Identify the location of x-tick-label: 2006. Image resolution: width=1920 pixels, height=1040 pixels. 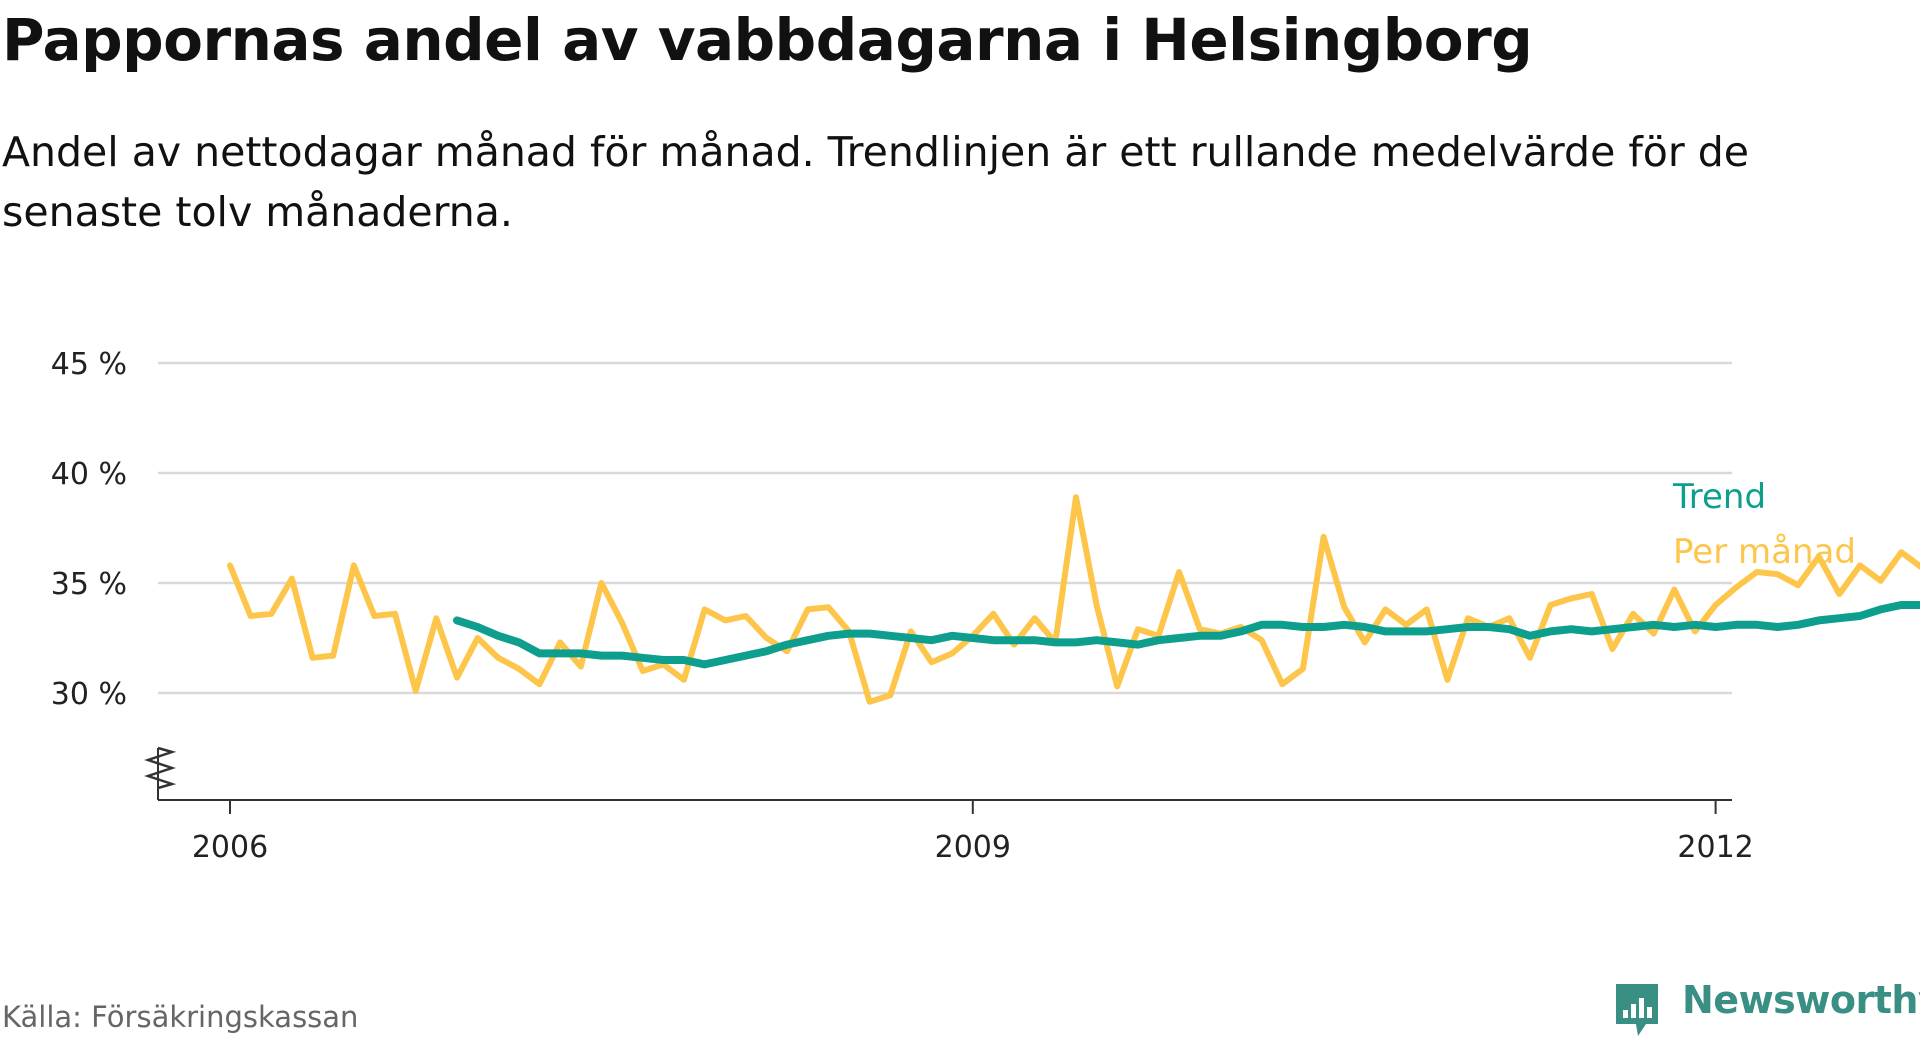
(230, 847).